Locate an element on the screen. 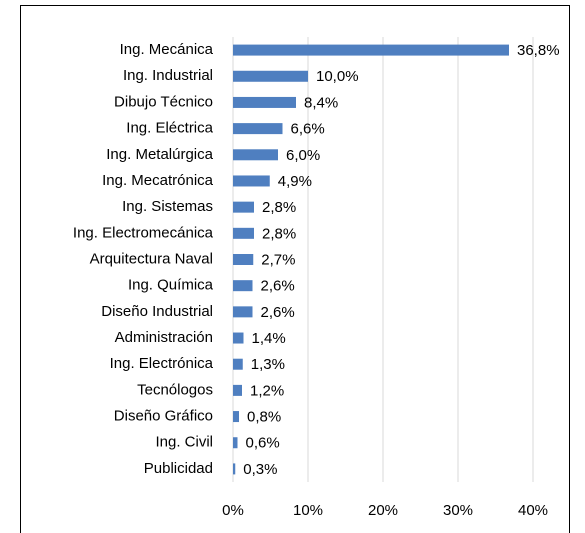 This screenshot has width=585, height=533. y-tick-label: Diseño Industrial is located at coordinates (157, 311).